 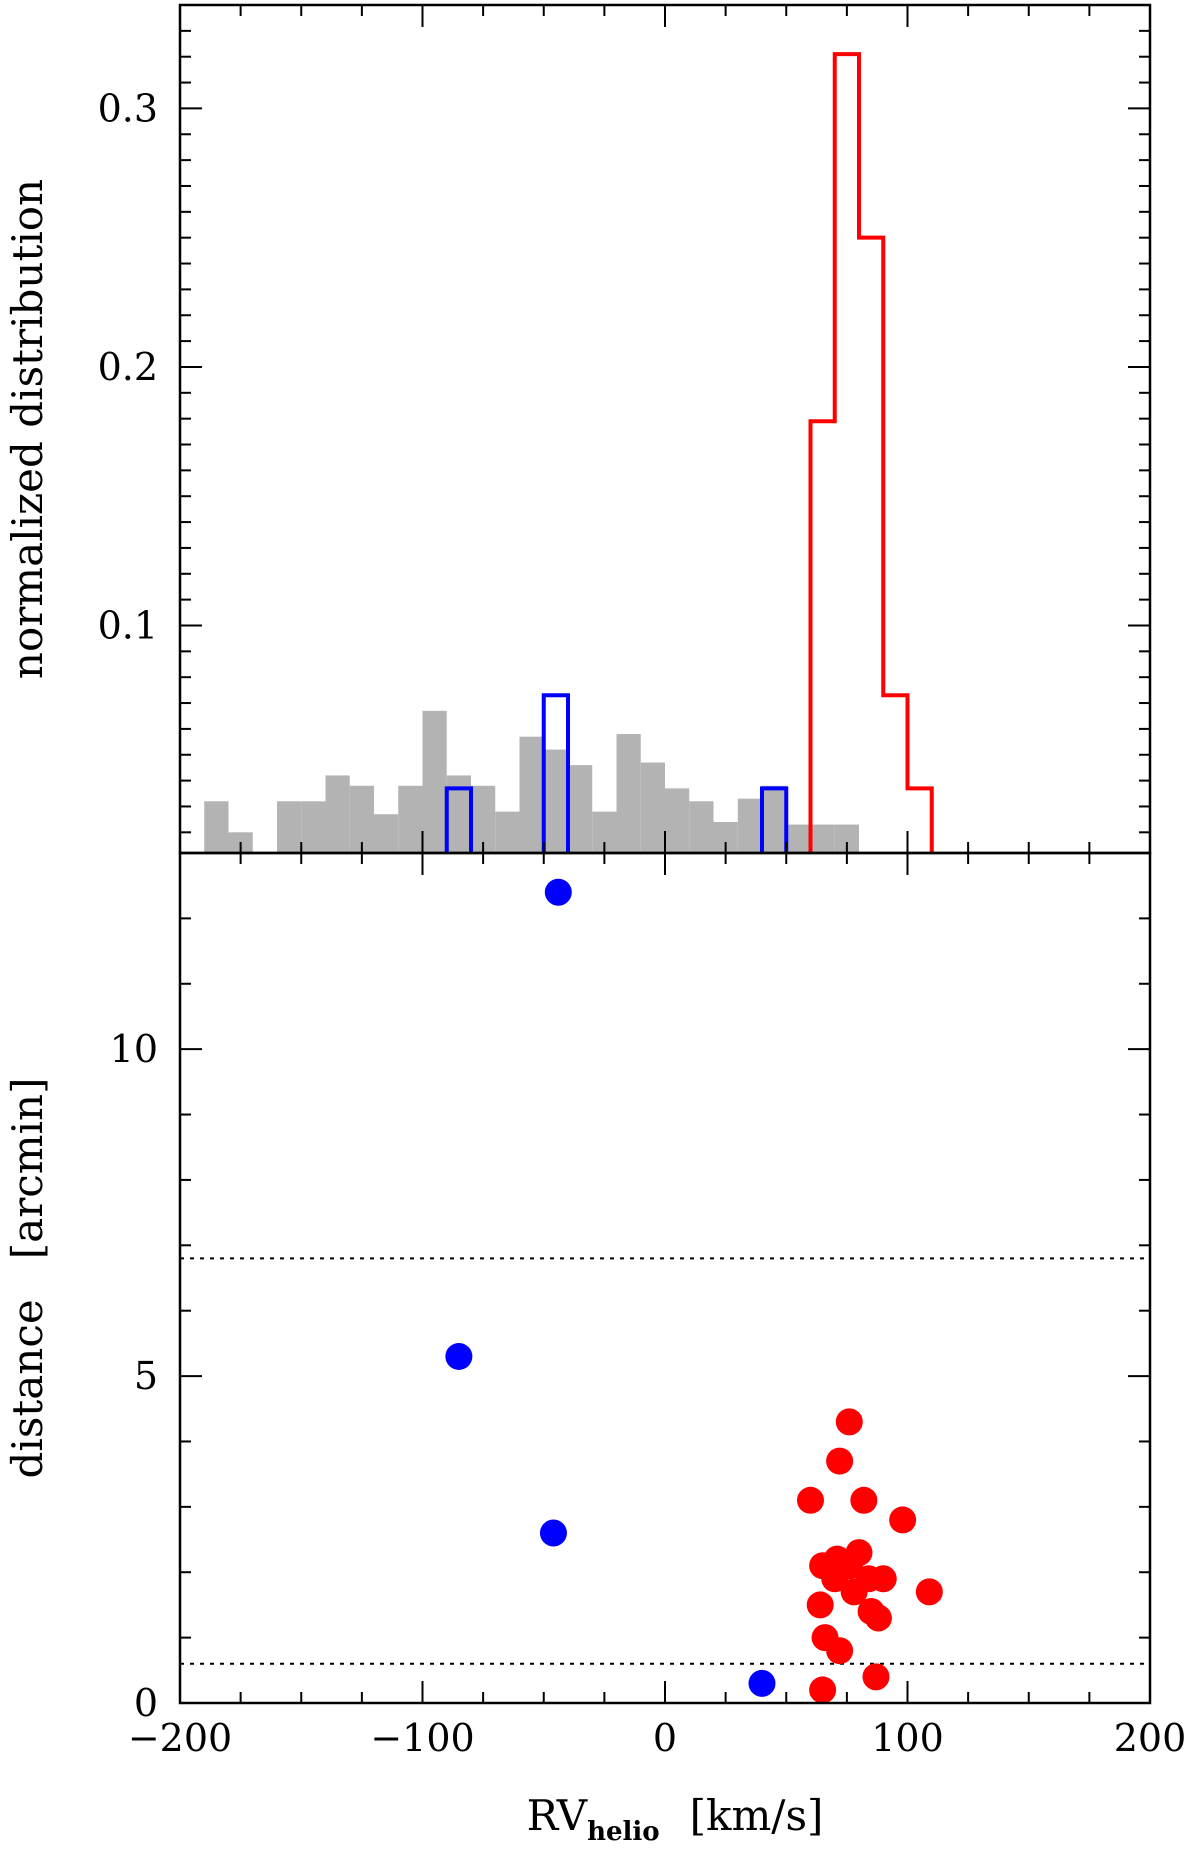 I want to click on top-y-tick-label: 0.1, so click(x=128, y=625).